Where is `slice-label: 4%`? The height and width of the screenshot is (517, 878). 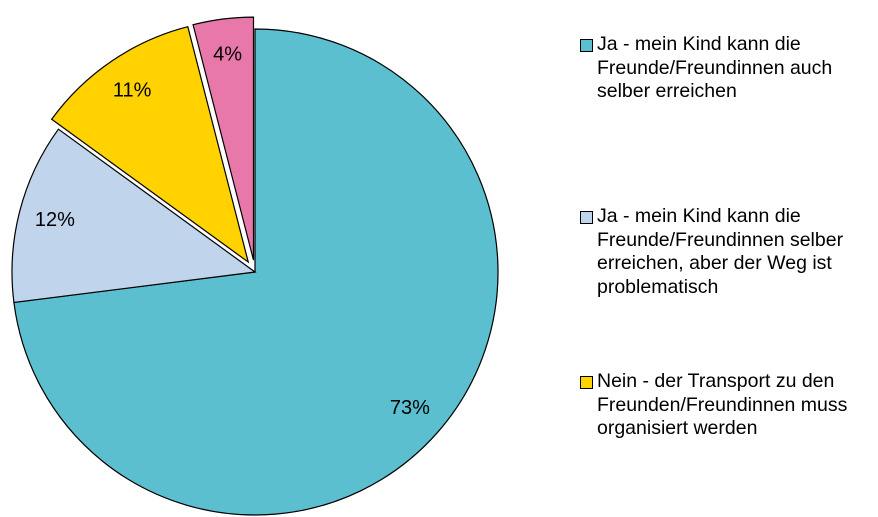
slice-label: 4% is located at coordinates (227, 54).